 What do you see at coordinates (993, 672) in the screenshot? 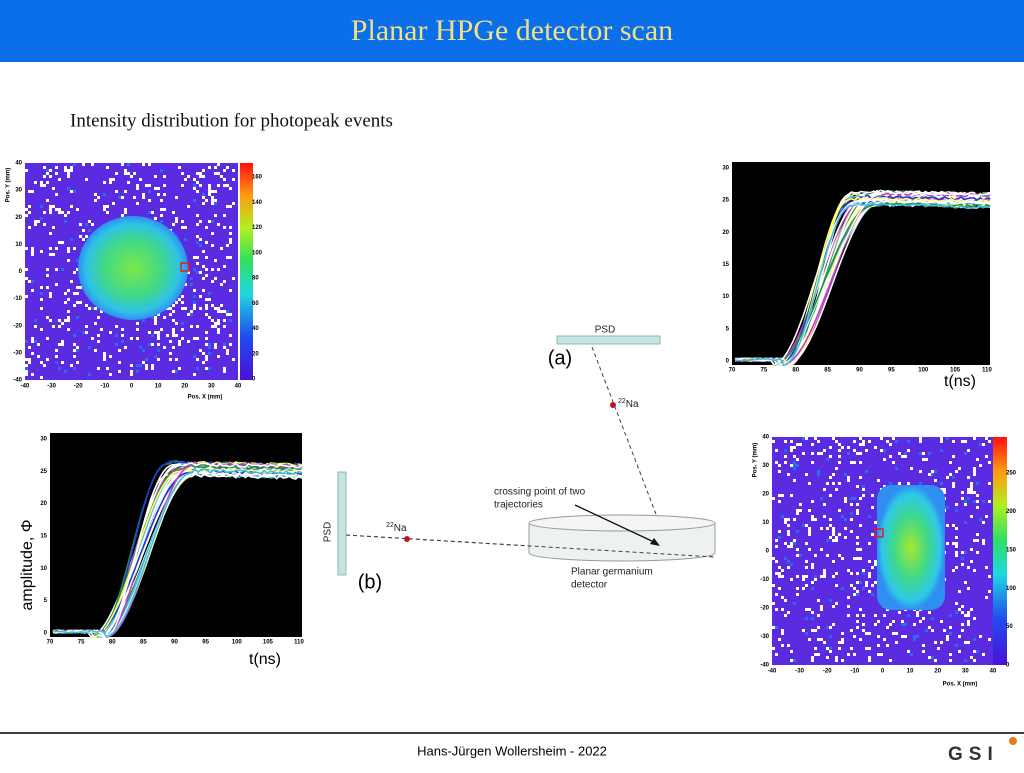
I see `x-tick-label: 40` at bounding box center [993, 672].